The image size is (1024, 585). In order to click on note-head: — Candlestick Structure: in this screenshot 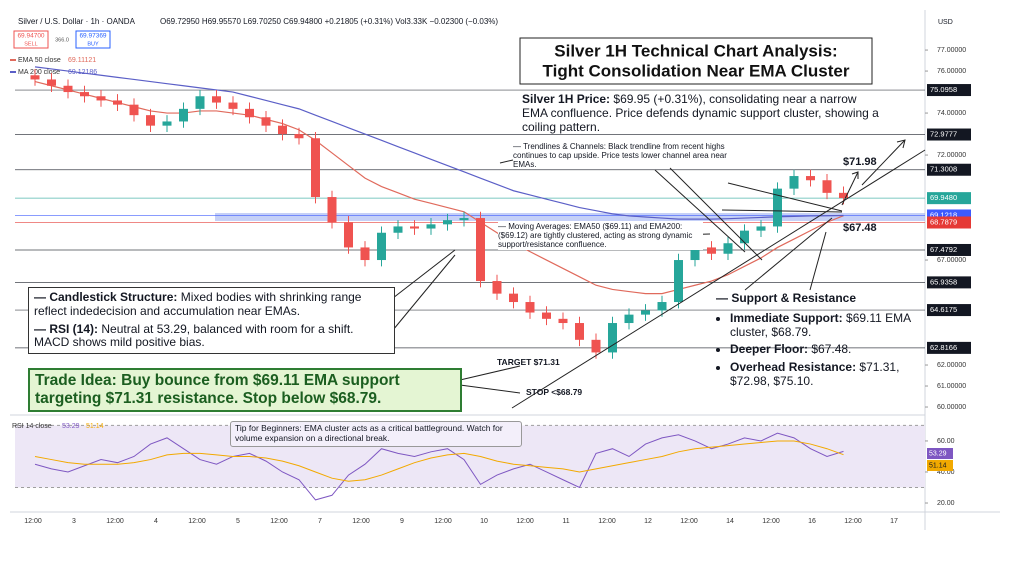, I will do `click(106, 297)`.